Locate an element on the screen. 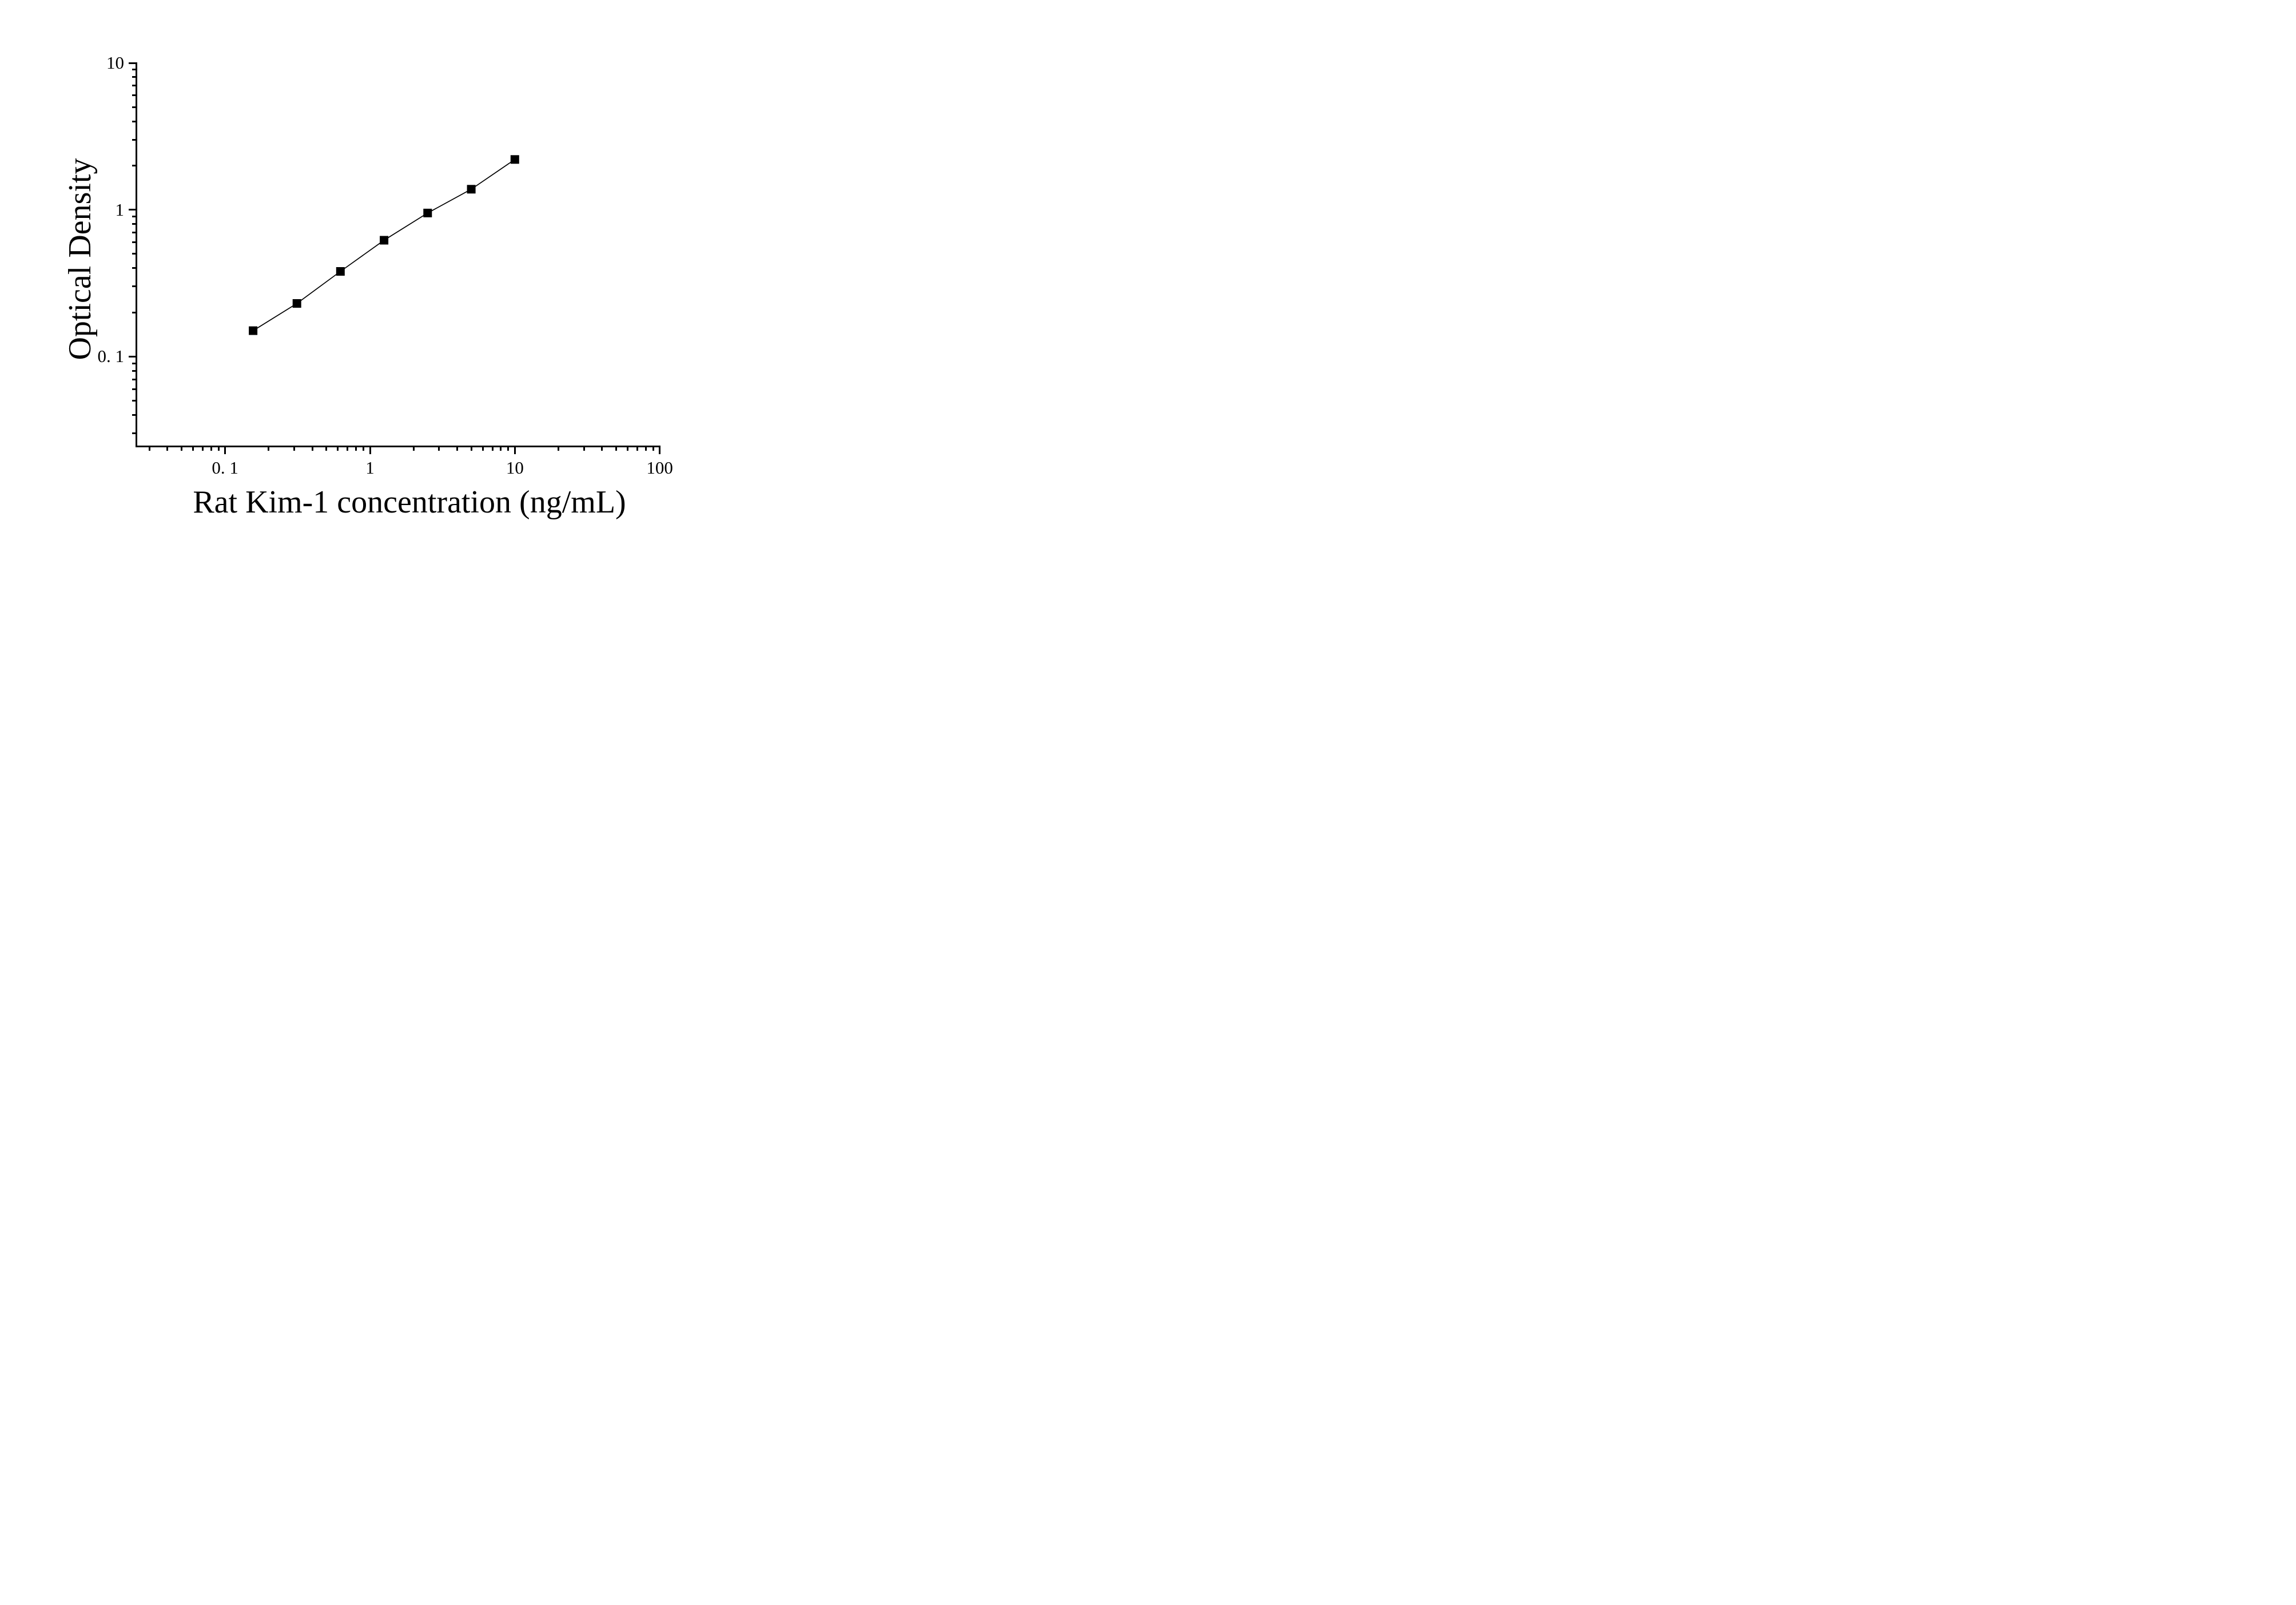  curve-line is located at coordinates (384, 245).